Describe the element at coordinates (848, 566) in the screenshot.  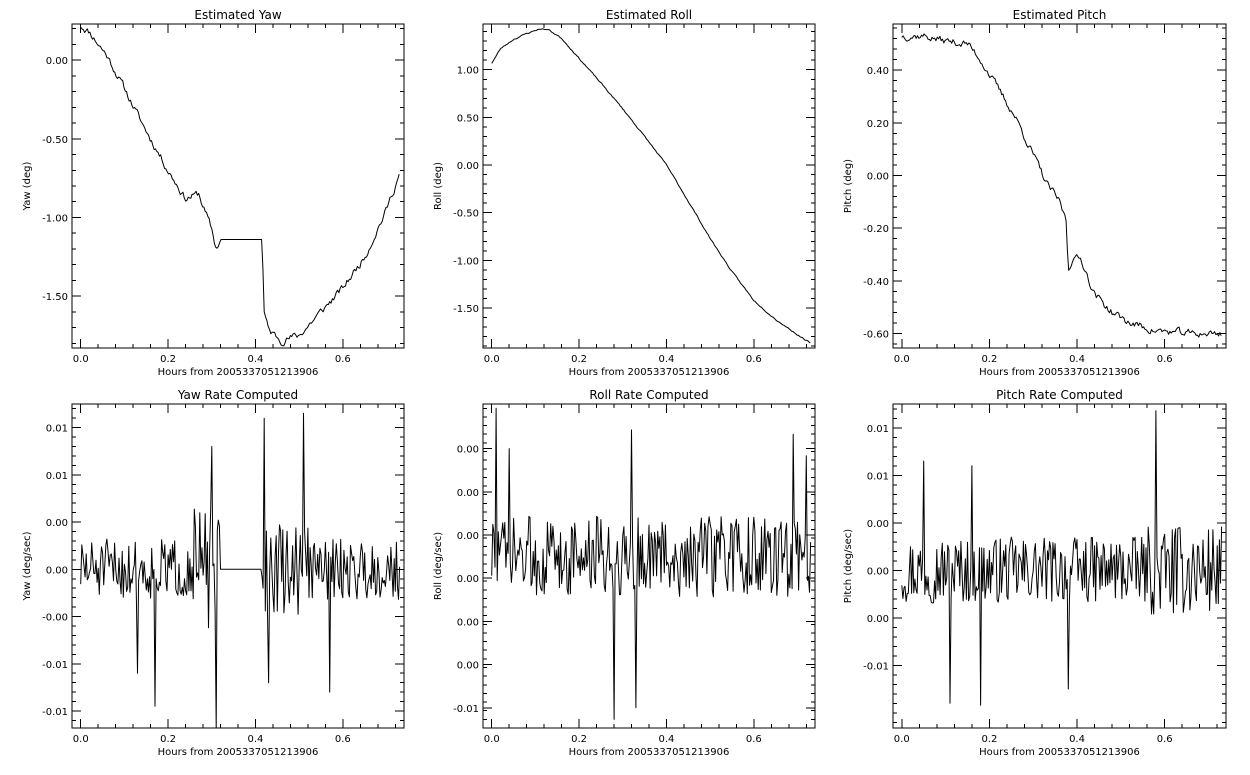
I see `y-axis-label: Pitch (deg/sec)` at that location.